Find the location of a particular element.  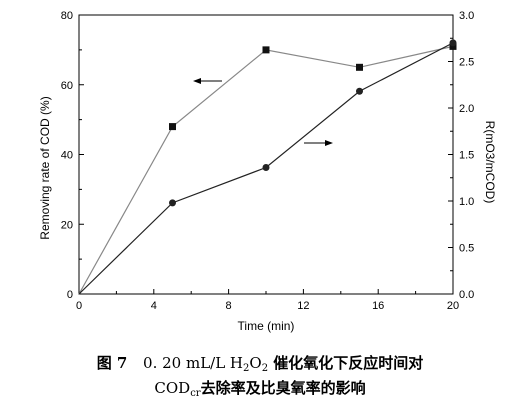

y-axis-label-right: R(mO3/mCOD) is located at coordinates (490, 162).